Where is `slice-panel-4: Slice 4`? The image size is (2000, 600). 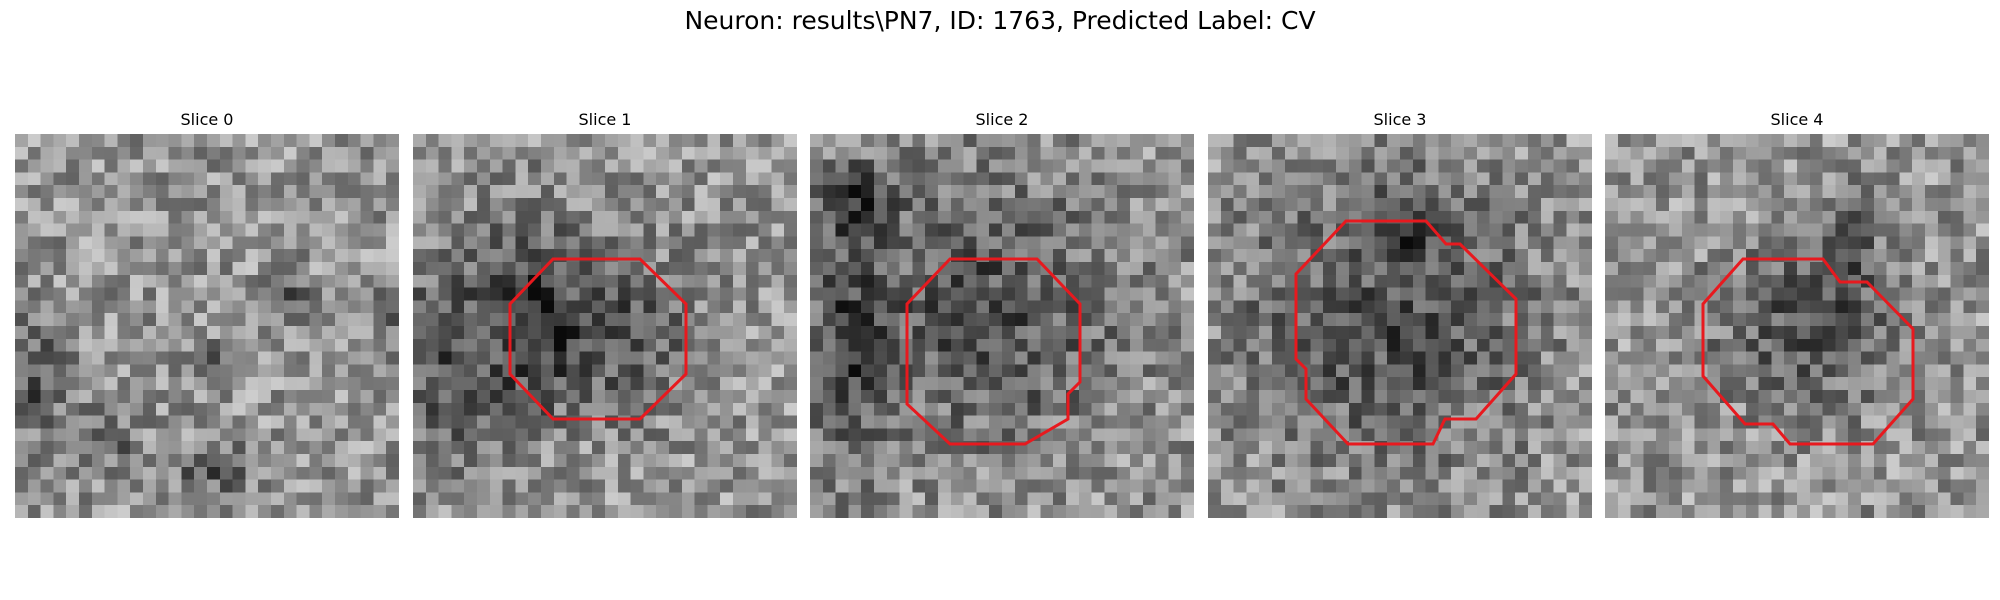
slice-panel-4: Slice 4 is located at coordinates (1797, 313).